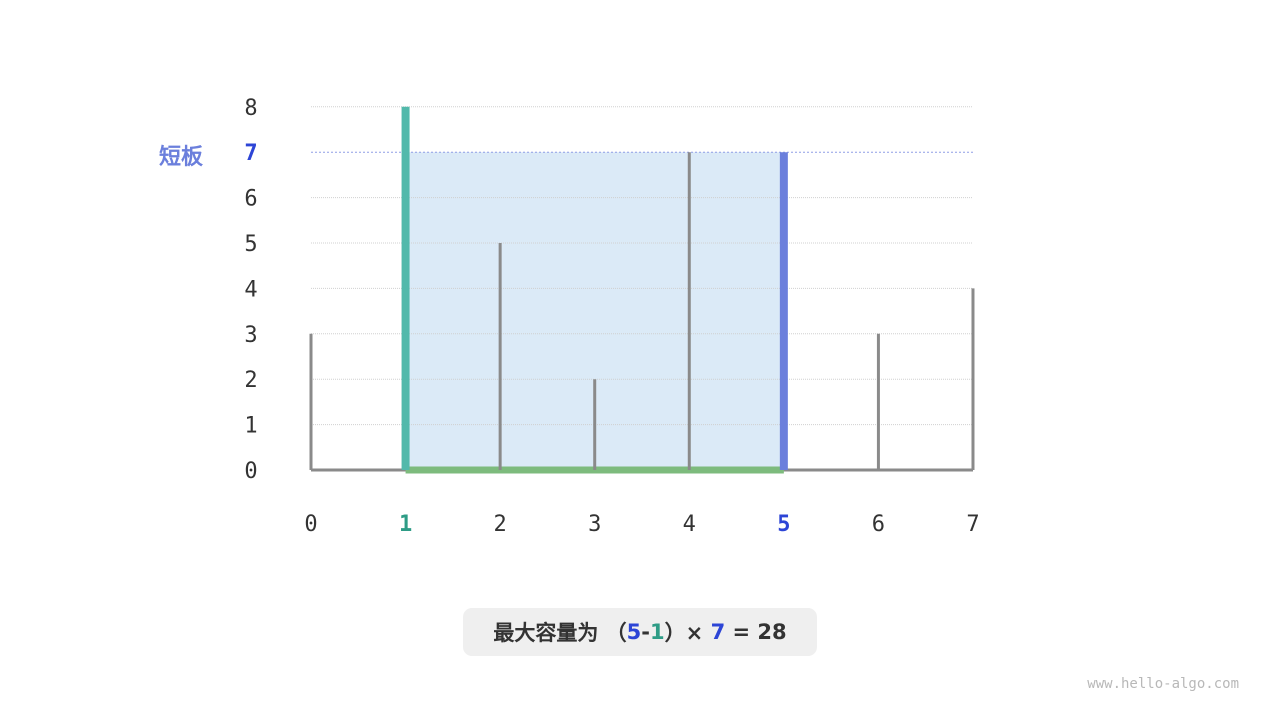  What do you see at coordinates (972, 524) in the screenshot?
I see `x-tick-label: 7` at bounding box center [972, 524].